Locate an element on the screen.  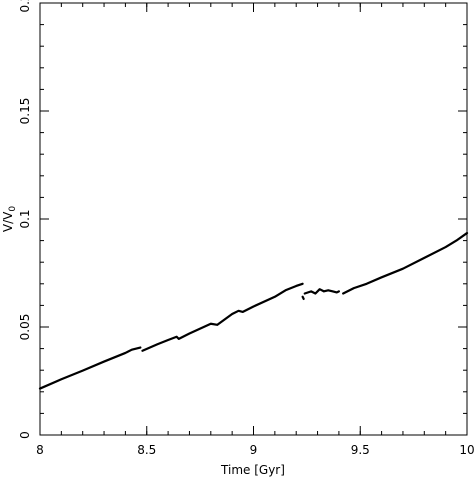
y-tick-label: 0.2 is located at coordinates (25, 6).